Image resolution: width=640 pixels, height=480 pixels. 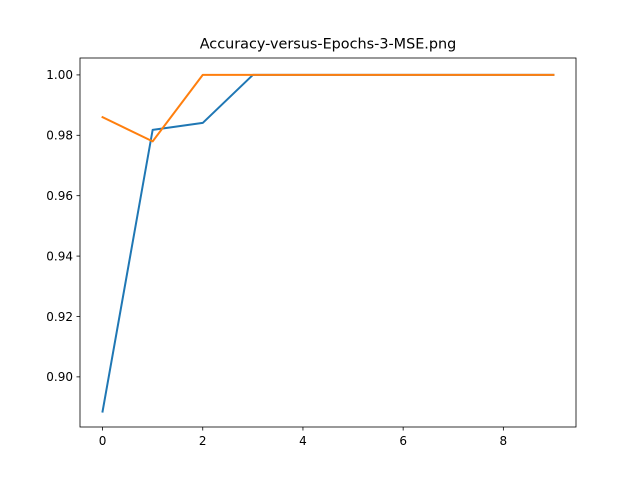 I want to click on y-tick-label: 0.98, so click(x=59, y=136).